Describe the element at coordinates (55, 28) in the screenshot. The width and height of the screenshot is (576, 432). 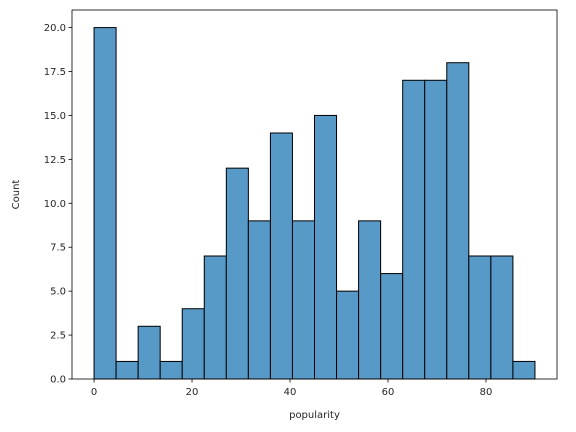
I see `y-tick-label: 20.0` at that location.